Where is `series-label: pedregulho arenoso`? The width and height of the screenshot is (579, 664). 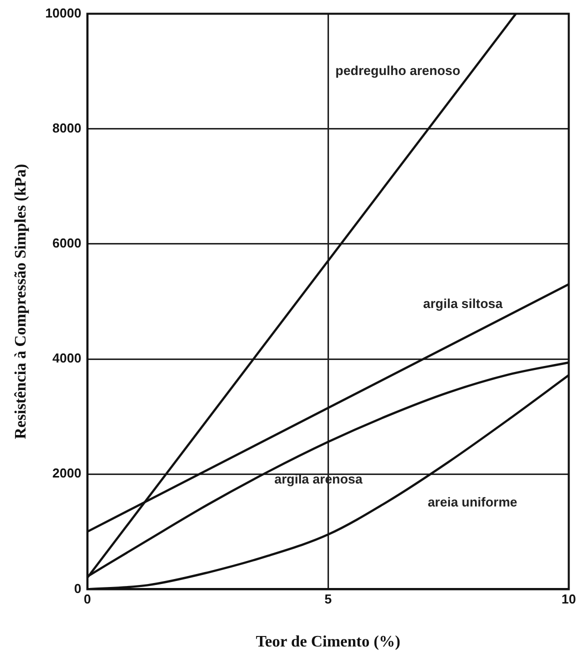 series-label: pedregulho arenoso is located at coordinates (397, 70).